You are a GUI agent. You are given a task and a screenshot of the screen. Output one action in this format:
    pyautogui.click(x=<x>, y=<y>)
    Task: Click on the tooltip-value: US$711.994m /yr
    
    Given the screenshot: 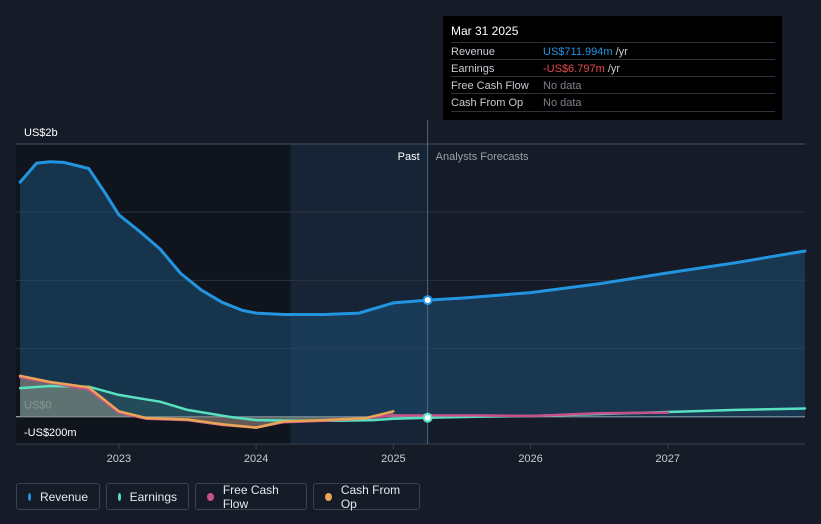 What is the action you would take?
    pyautogui.click(x=585, y=52)
    